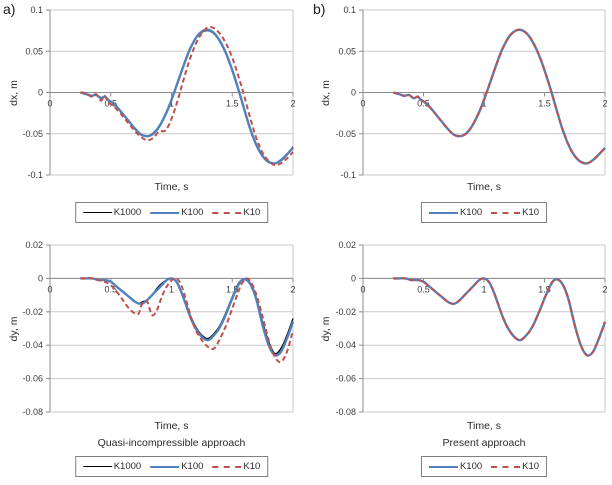 The width and height of the screenshot is (612, 485). Describe the element at coordinates (171, 443) in the screenshot. I see `approach-caption: Quasi-incompressible approach` at that location.